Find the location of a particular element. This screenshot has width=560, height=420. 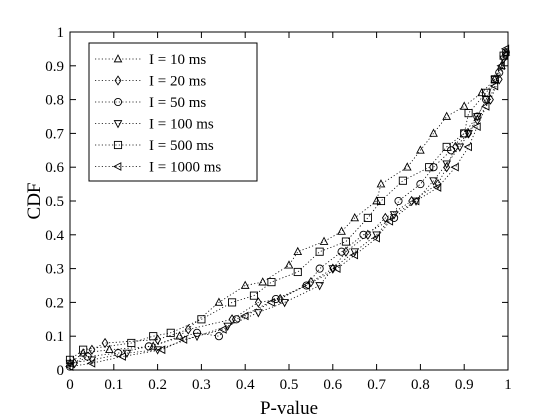

legend-entry: I = 1000 ms is located at coordinates (158, 168).